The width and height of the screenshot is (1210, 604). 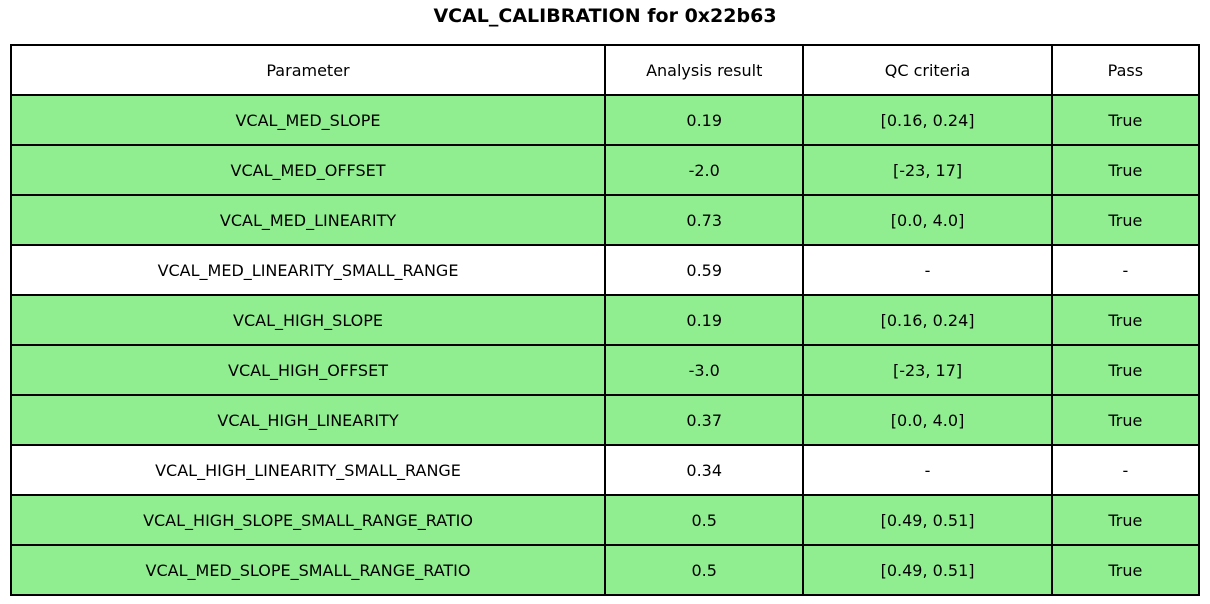 I want to click on cell-analysis-result: -2.0, so click(x=704, y=170).